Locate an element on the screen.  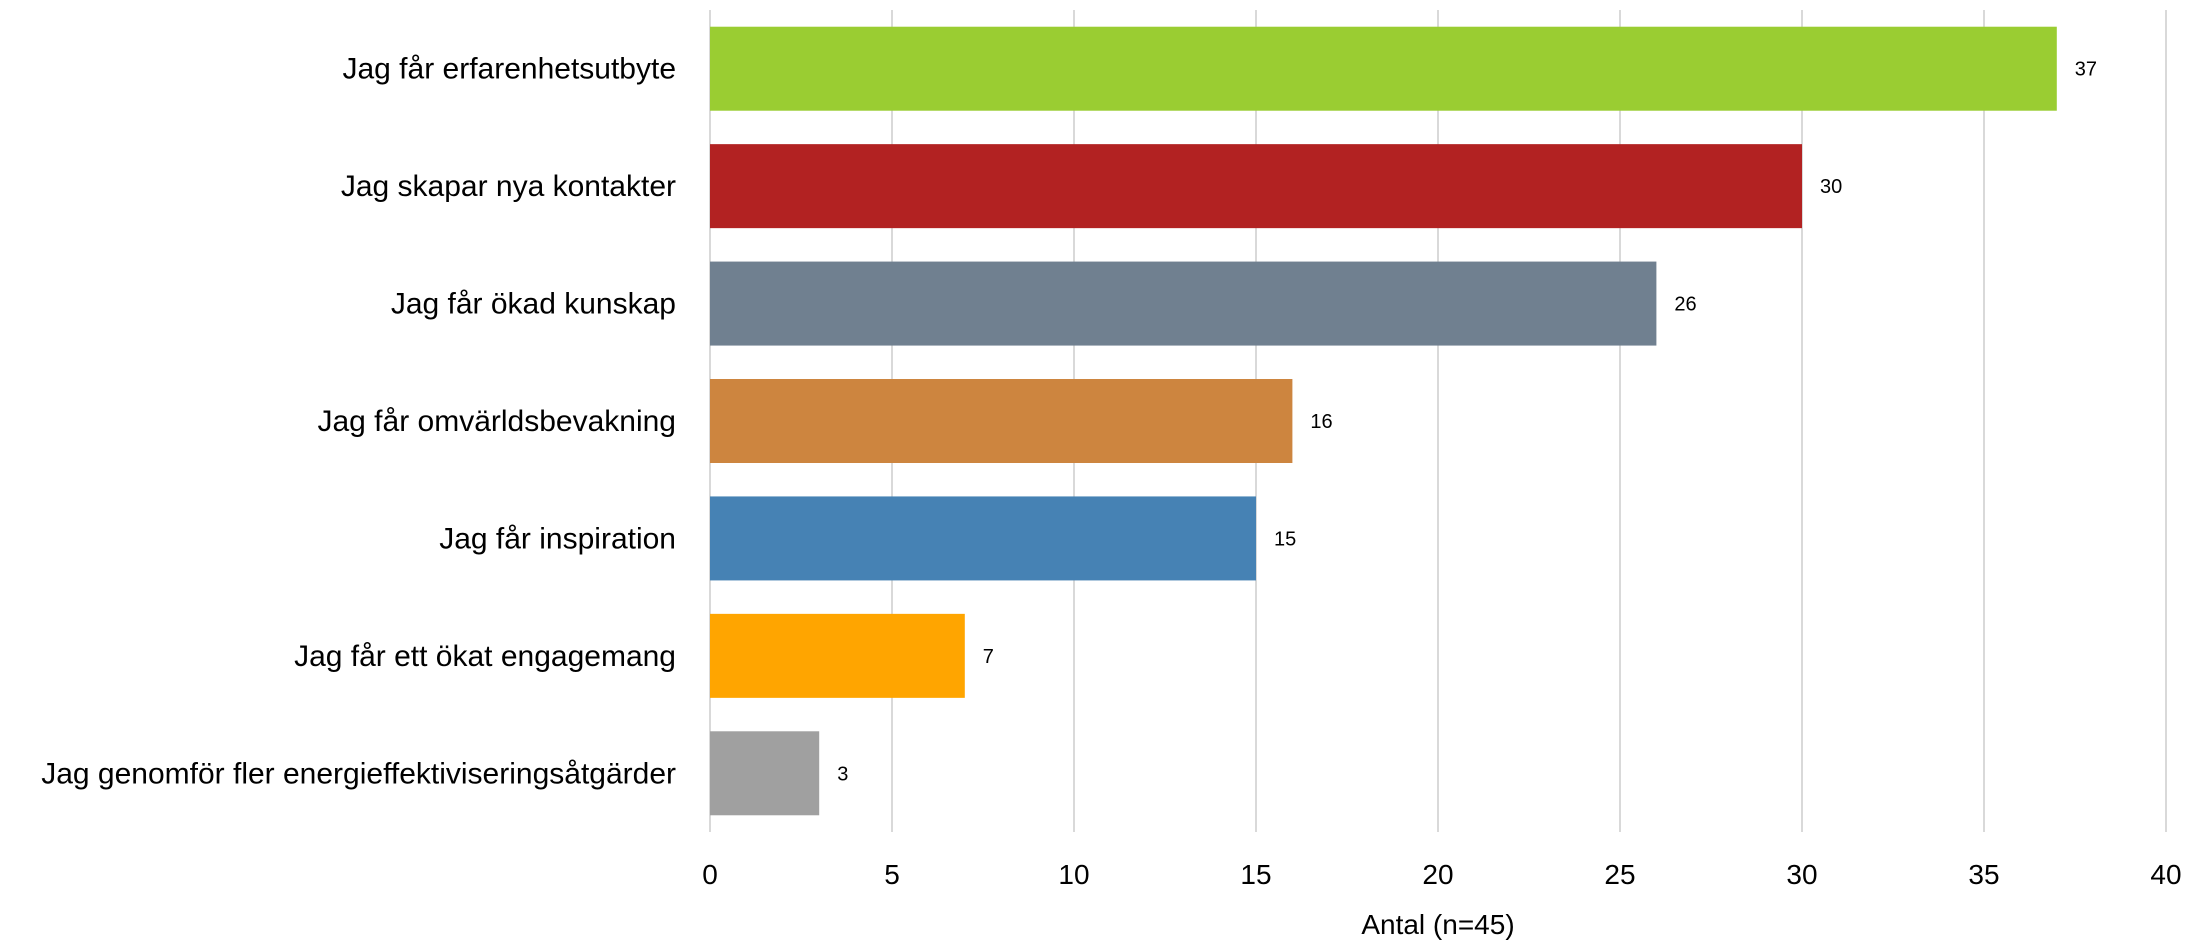
x-tick-label: 25 is located at coordinates (1619, 874).